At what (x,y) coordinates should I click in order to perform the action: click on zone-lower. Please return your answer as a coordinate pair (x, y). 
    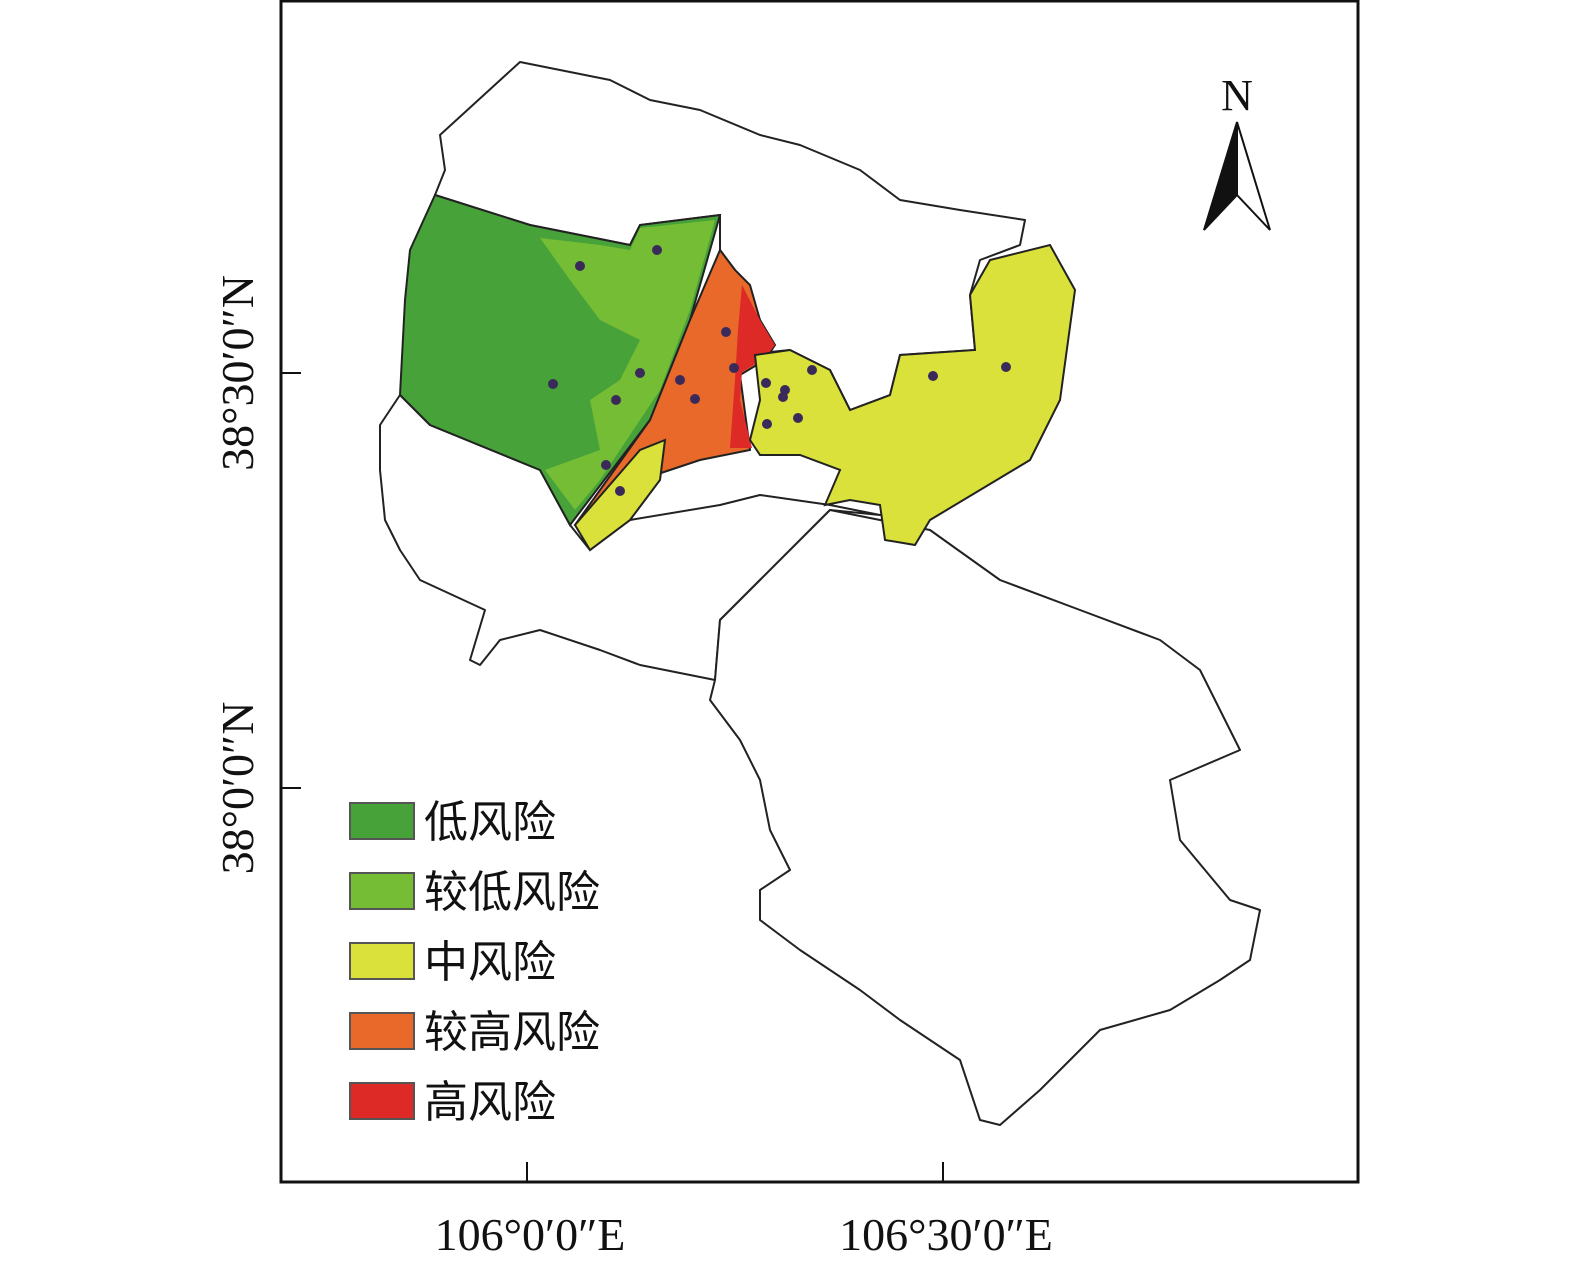
    Looking at the image, I should click on (627, 365).